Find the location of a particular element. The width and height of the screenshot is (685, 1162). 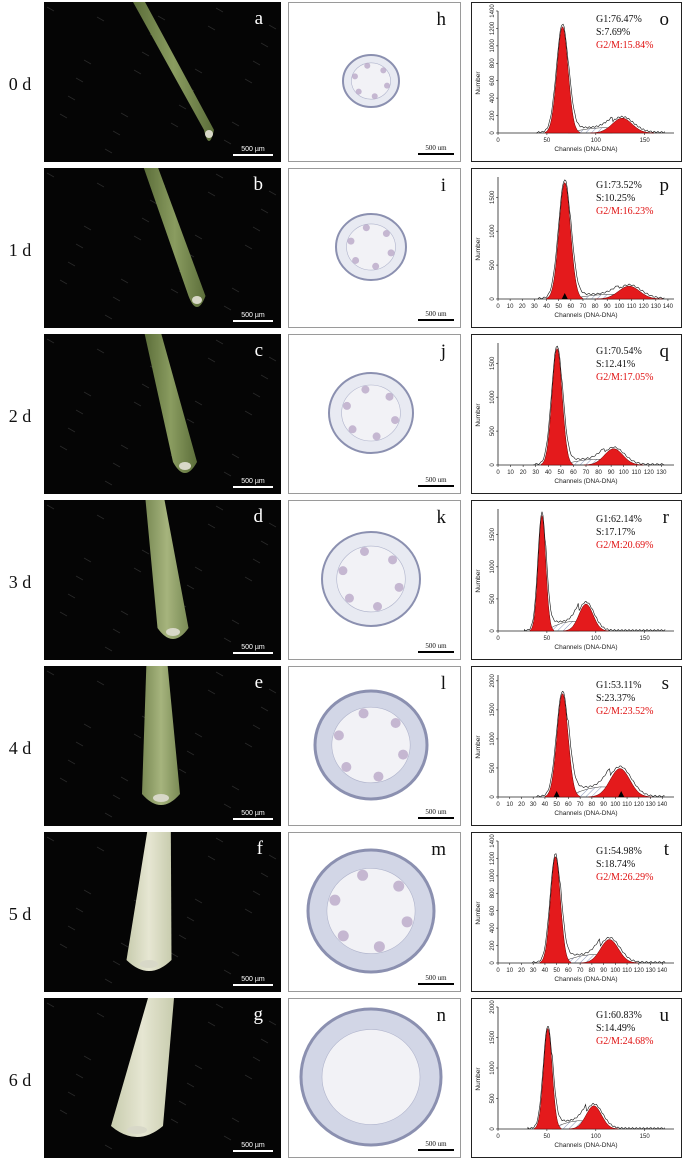

cross-section-panel: j 500 um is located at coordinates (374, 414).